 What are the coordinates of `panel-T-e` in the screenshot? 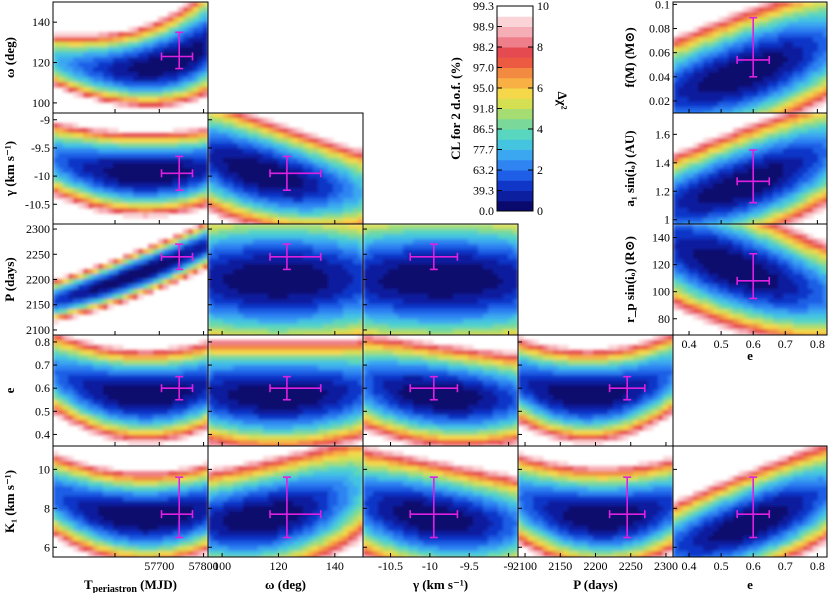 It's located at (130, 390).